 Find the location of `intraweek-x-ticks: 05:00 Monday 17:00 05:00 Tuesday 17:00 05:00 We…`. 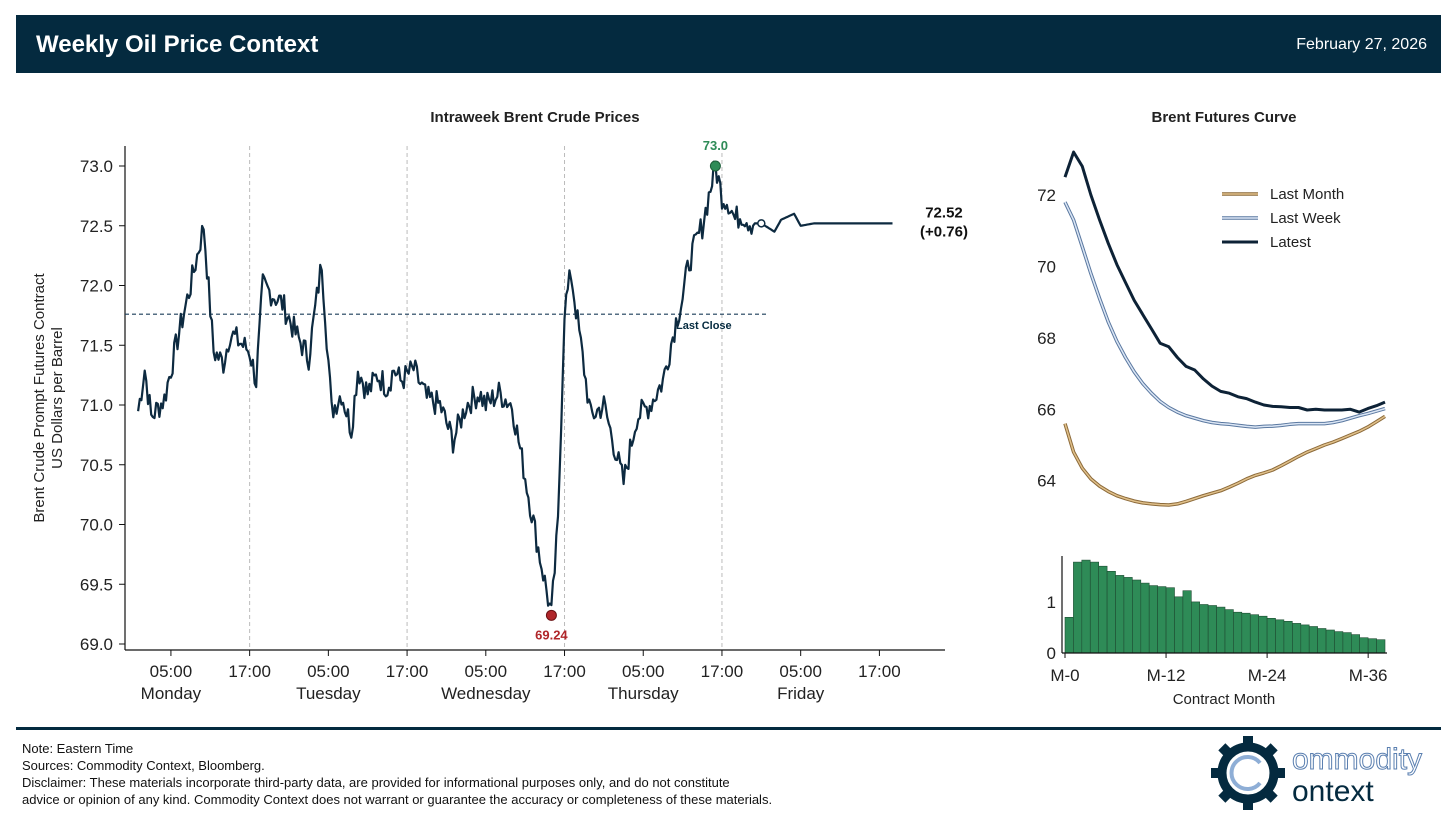

intraweek-x-ticks: 05:00 Monday 17:00 05:00 Tuesday 17:00 05:00 We… is located at coordinates (521, 676).